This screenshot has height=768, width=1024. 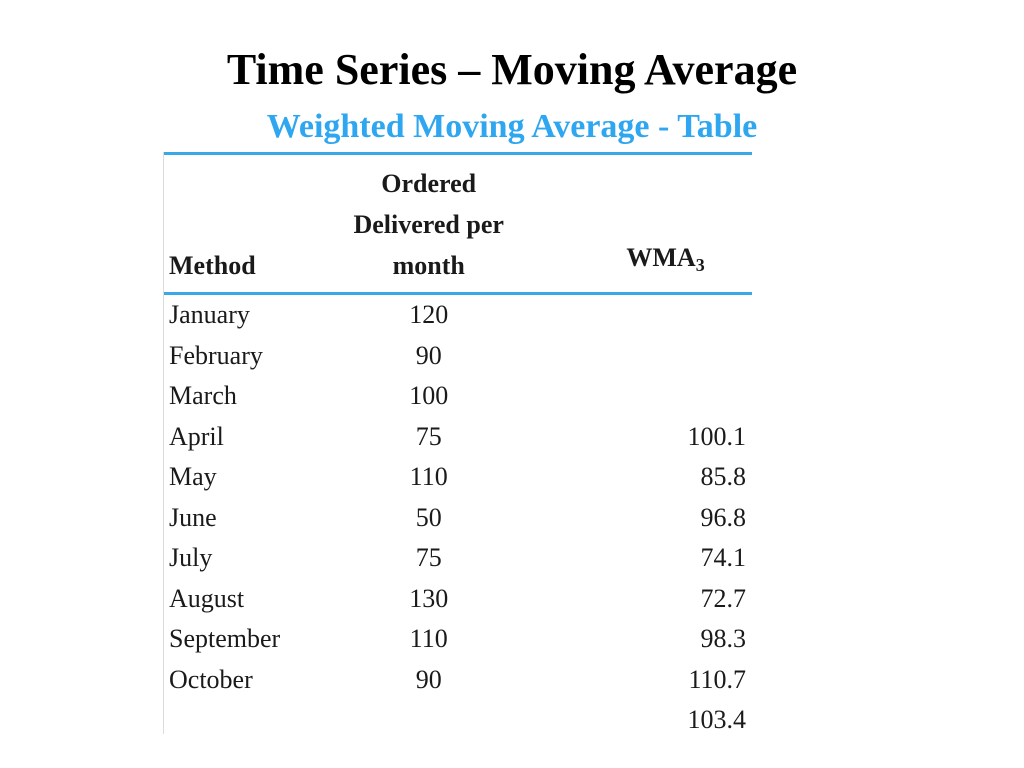 I want to click on table-row: August 130 72.7, so click(x=458, y=599).